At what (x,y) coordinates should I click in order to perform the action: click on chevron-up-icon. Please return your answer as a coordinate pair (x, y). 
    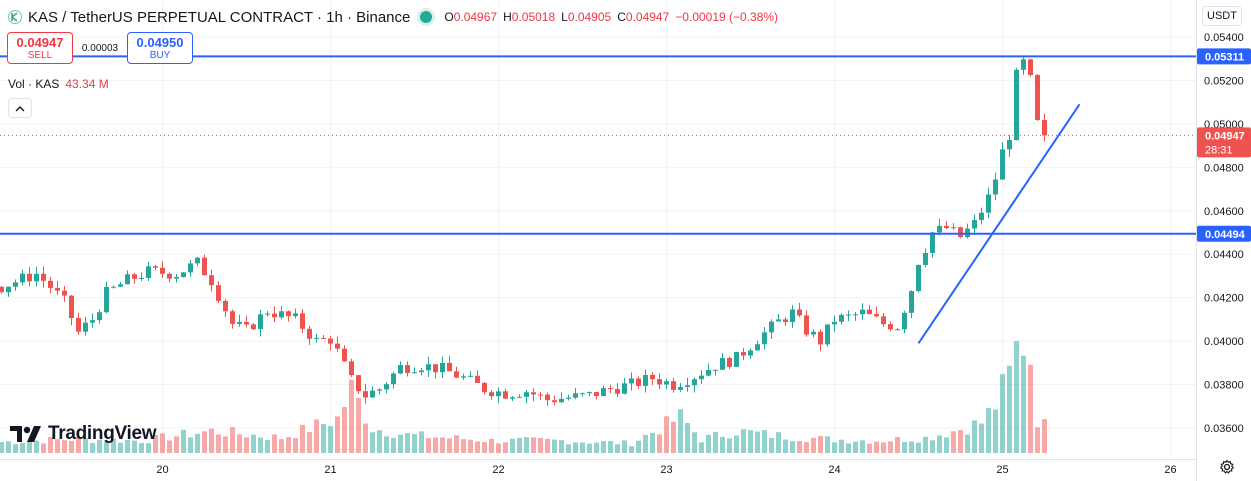
    Looking at the image, I should click on (20, 108).